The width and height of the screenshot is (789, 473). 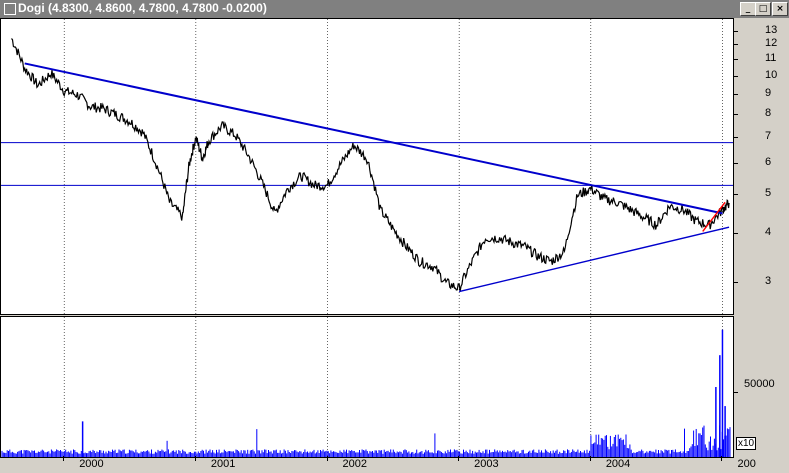 What do you see at coordinates (746, 464) in the screenshot?
I see `x-tick-label: 200` at bounding box center [746, 464].